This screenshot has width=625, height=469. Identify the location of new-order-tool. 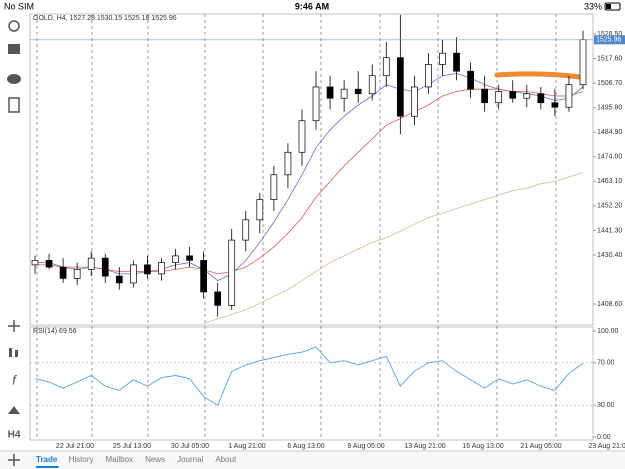
(14, 105).